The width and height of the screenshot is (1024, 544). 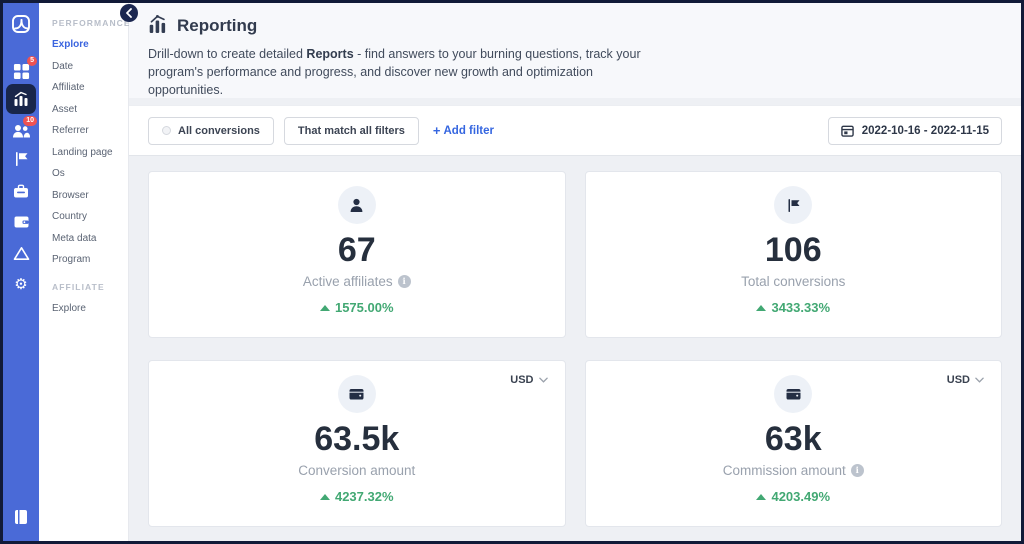 I want to click on metric-label: Total conversions, so click(x=793, y=282).